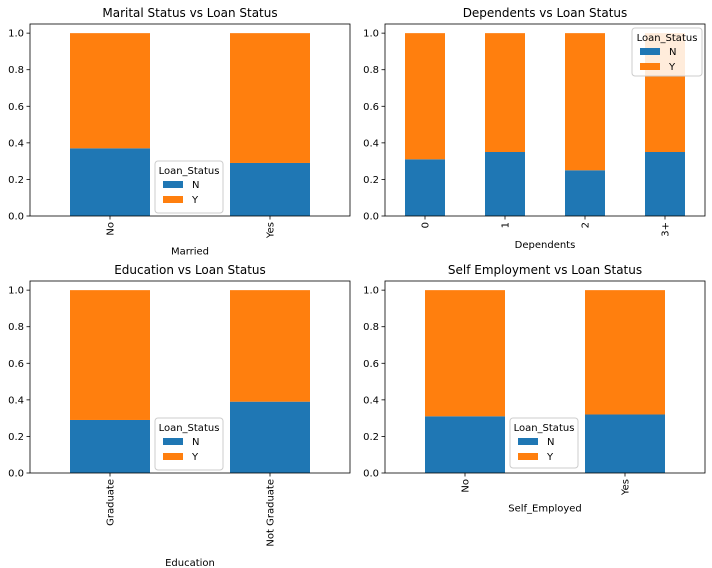  What do you see at coordinates (190, 270) in the screenshot?
I see `chart-title: Education vs Loan Status` at bounding box center [190, 270].